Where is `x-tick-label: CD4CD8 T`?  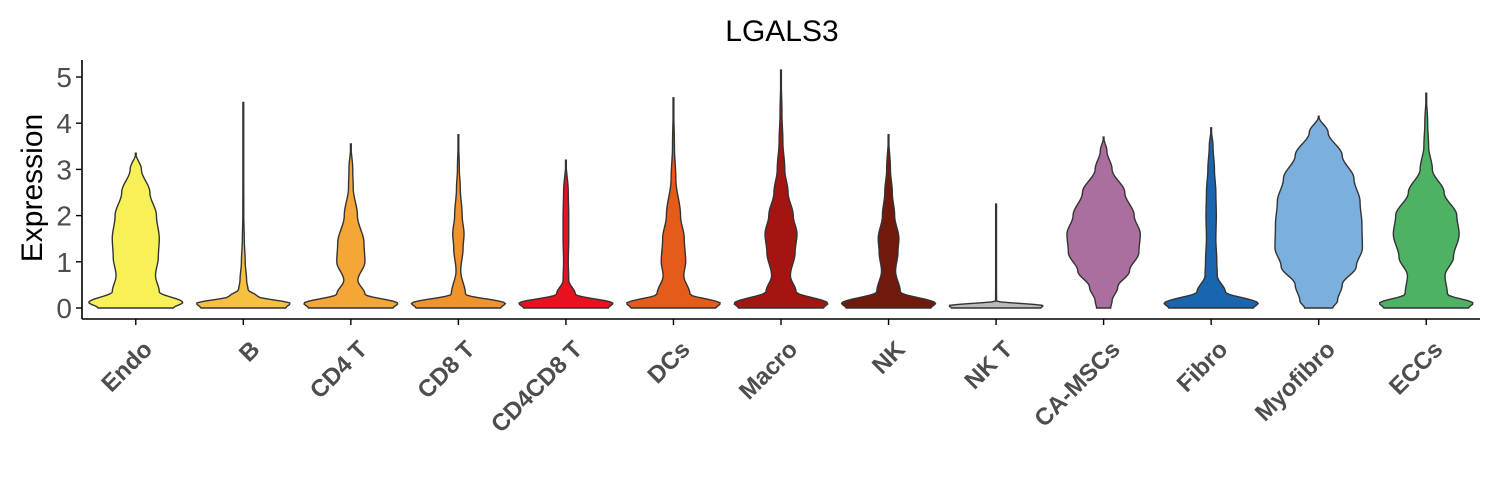 x-tick-label: CD4CD8 T is located at coordinates (537, 387).